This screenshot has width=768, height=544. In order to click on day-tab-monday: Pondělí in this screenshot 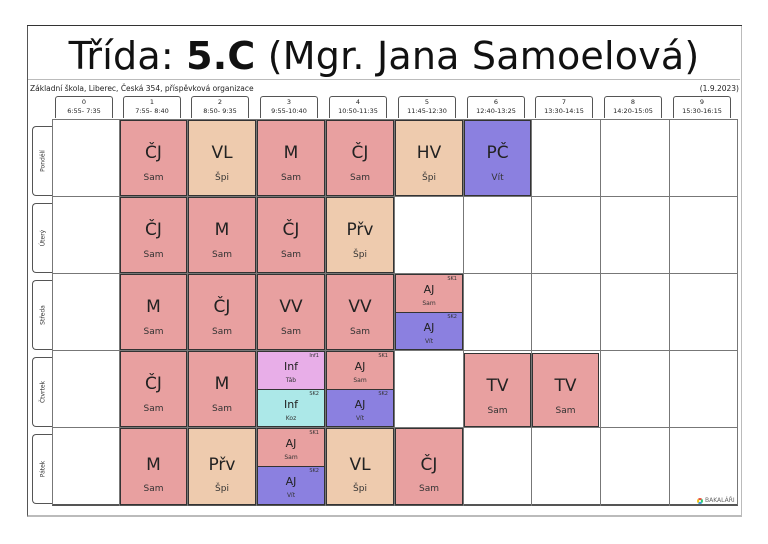, I will do `click(42, 161)`.